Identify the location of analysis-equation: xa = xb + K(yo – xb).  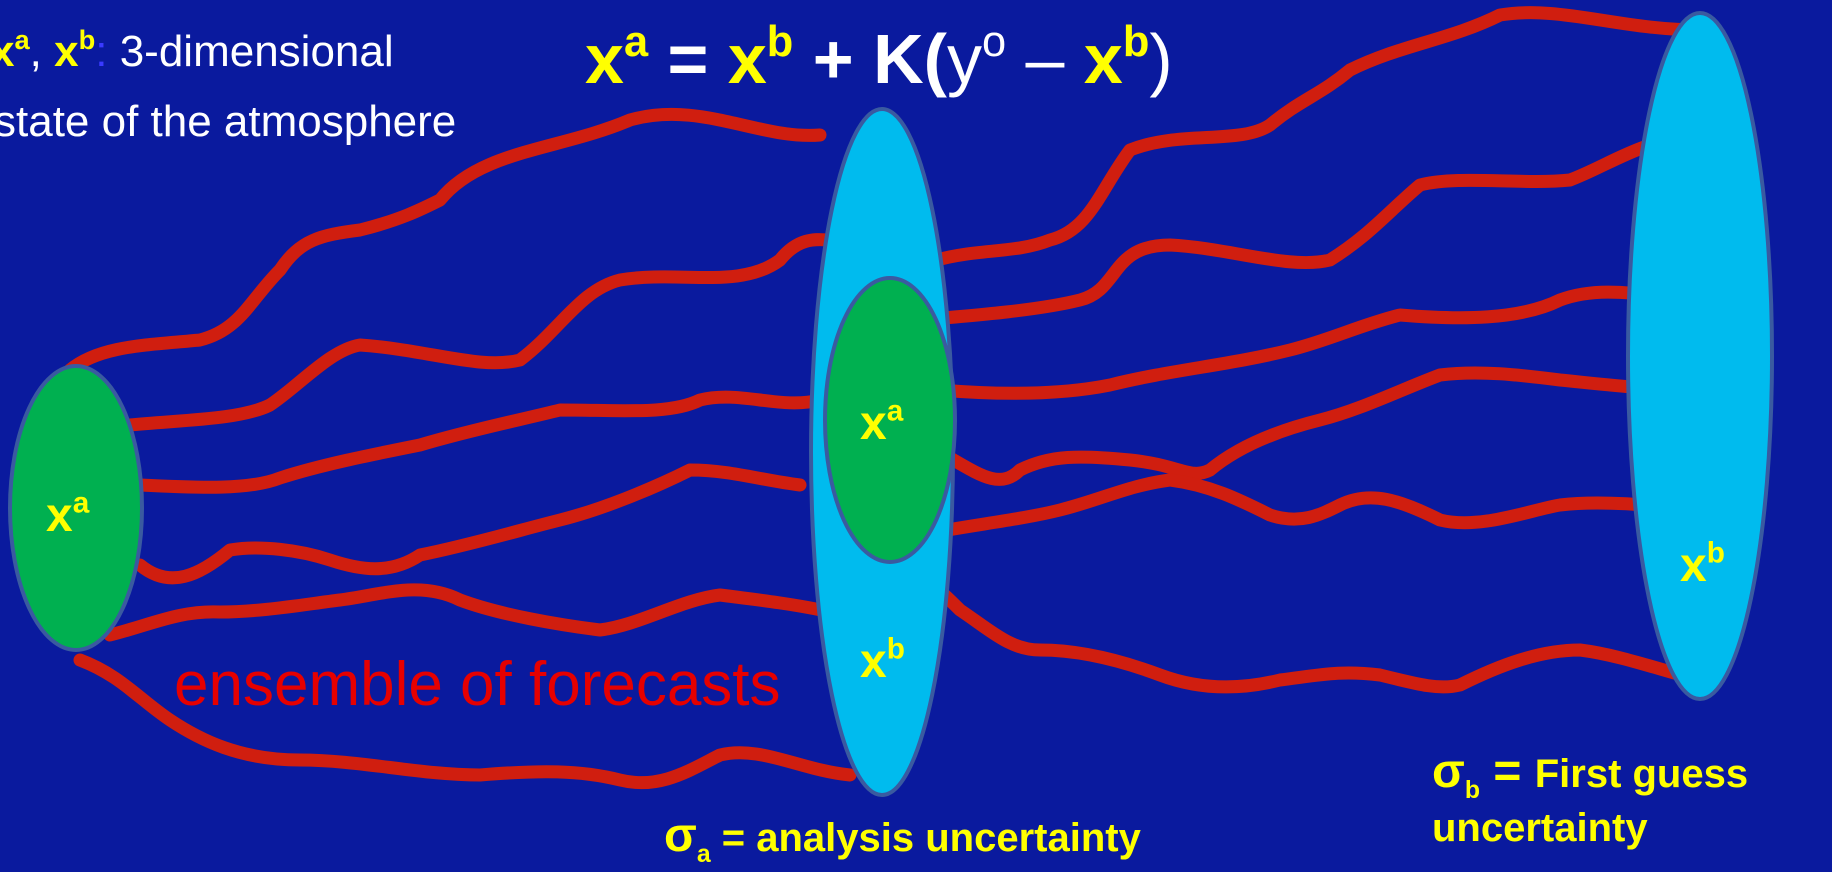
(879, 58).